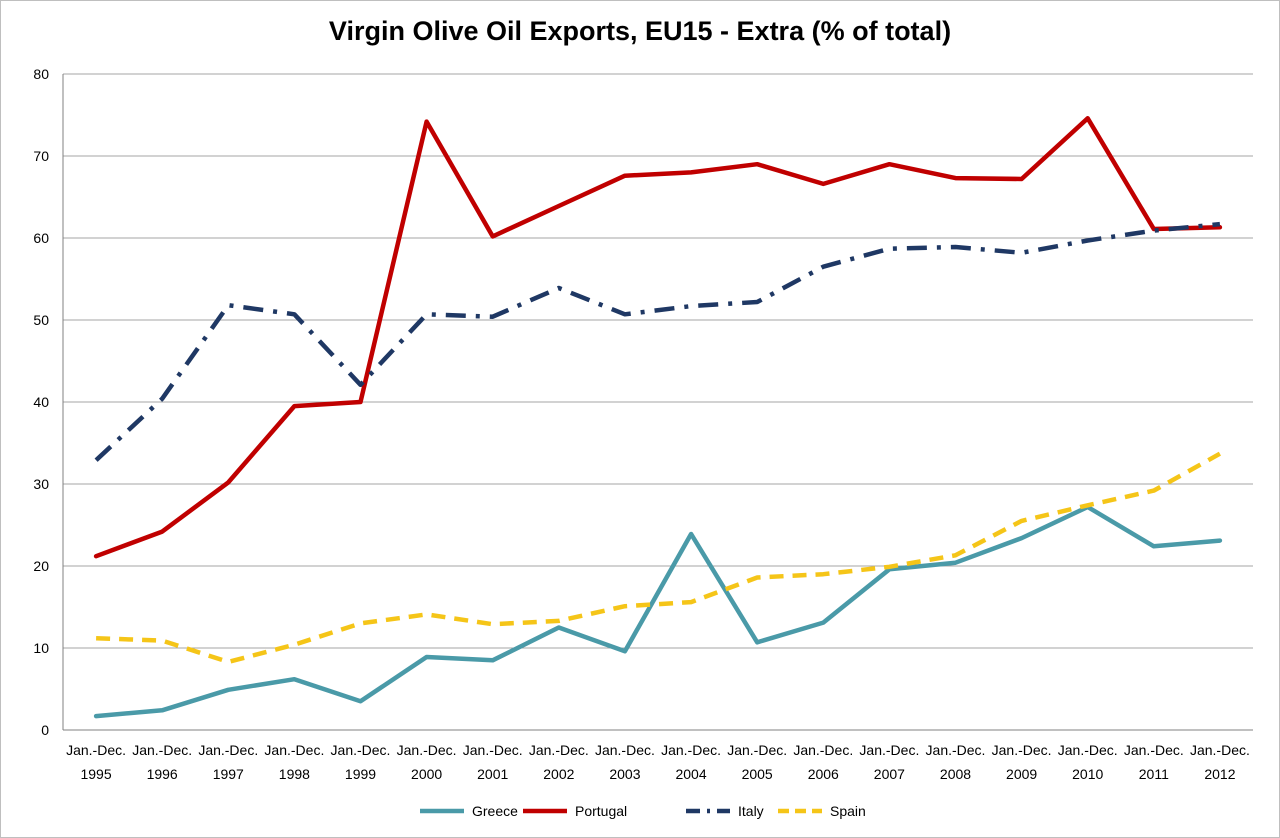 This screenshot has height=838, width=1280. Describe the element at coordinates (41, 566) in the screenshot. I see `y-tick-label: 20` at that location.